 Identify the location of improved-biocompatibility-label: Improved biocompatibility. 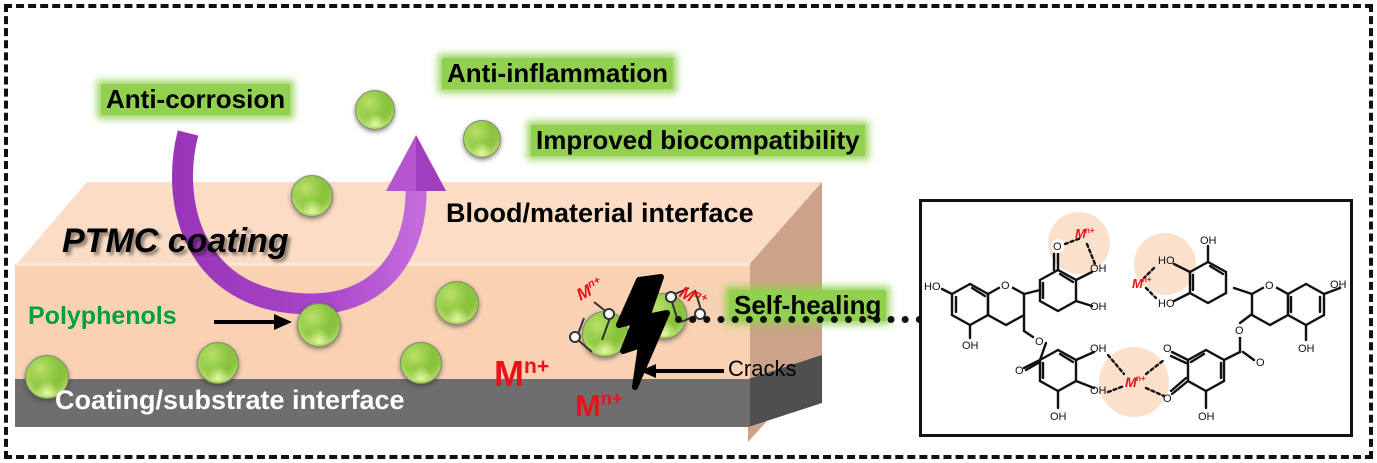
(698, 141).